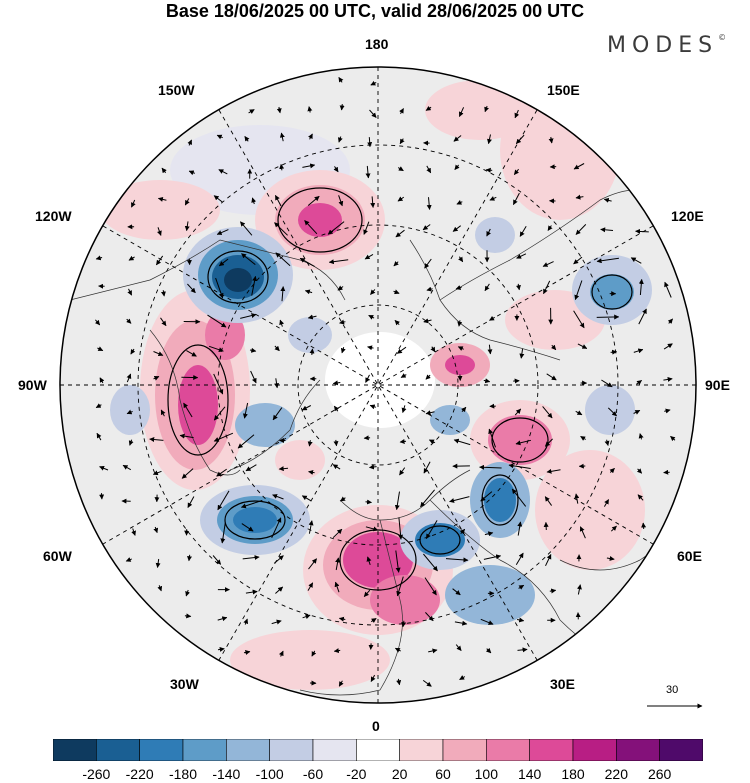  Describe the element at coordinates (689, 556) in the screenshot. I see `lon-label-60e: 60E` at that location.